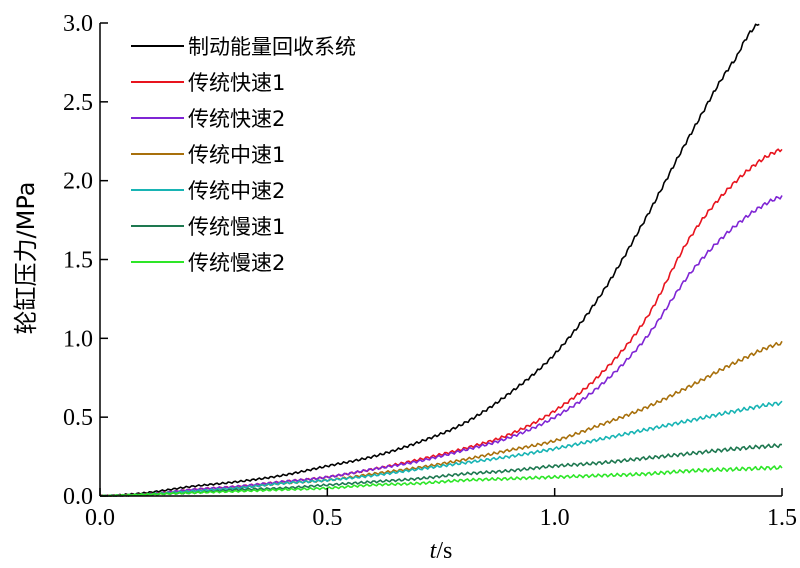 The height and width of the screenshot is (568, 800). I want to click on legend-label-5: 传统慢速1, so click(236, 227).